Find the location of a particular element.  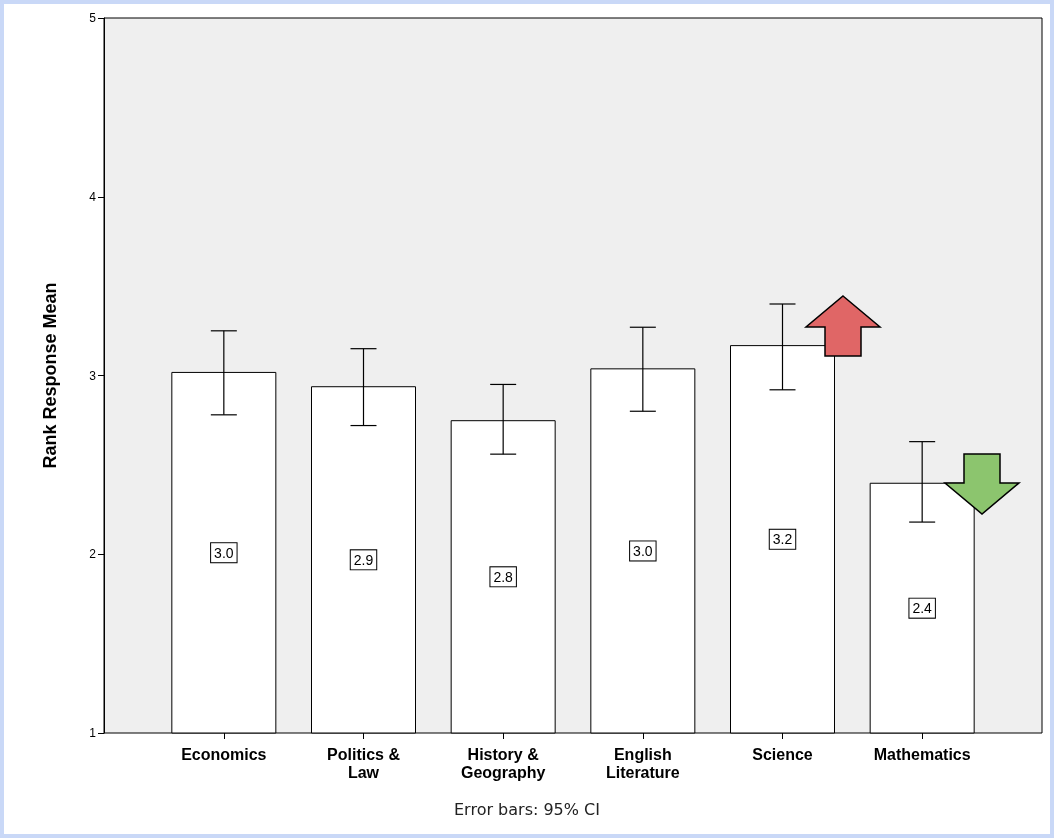

x-tick-label: Science is located at coordinates (782, 754).